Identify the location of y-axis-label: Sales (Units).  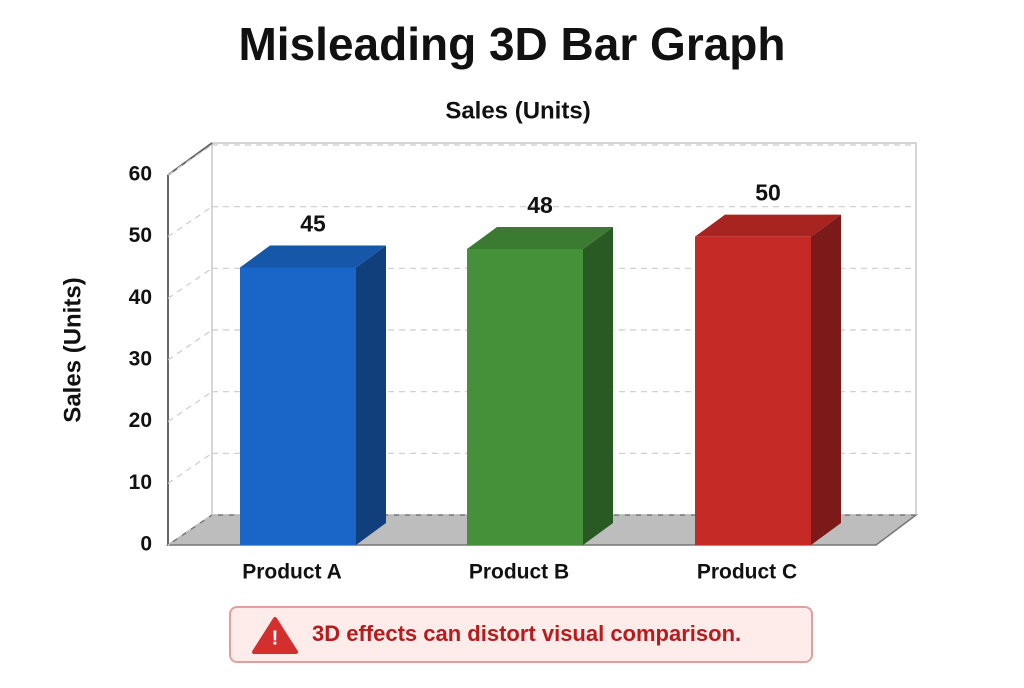
(72, 349).